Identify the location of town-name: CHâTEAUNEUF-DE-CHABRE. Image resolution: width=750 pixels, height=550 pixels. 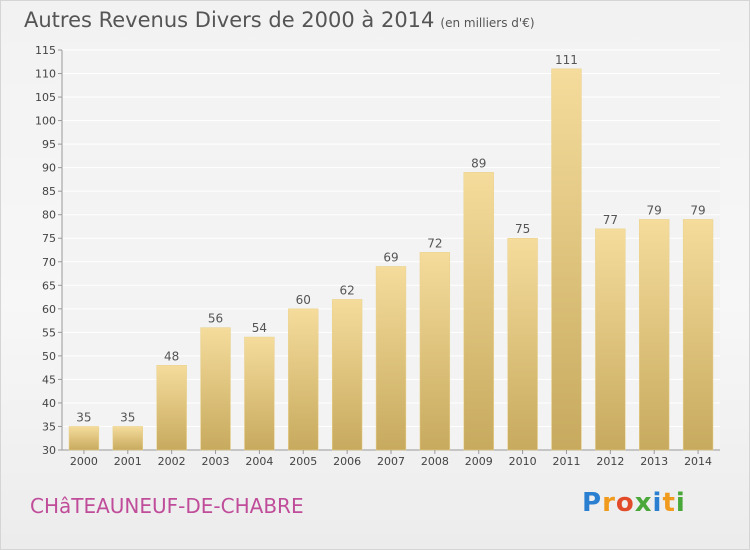
(167, 506).